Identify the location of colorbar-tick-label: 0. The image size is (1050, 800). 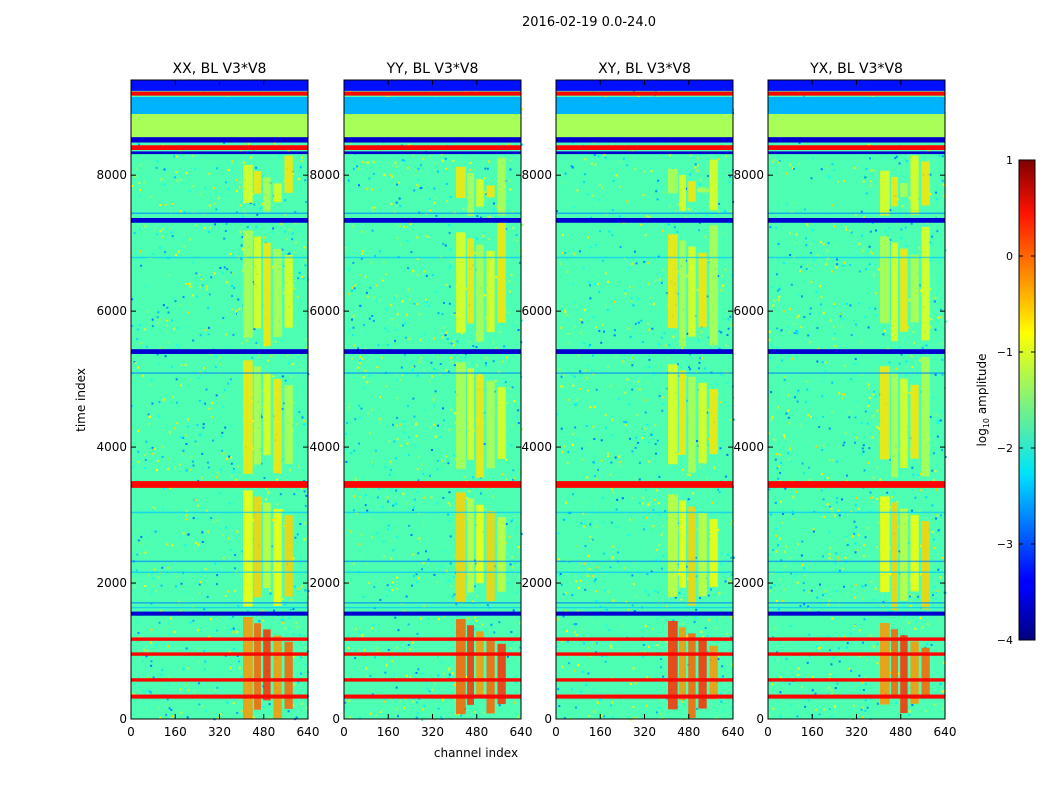
(1009, 256).